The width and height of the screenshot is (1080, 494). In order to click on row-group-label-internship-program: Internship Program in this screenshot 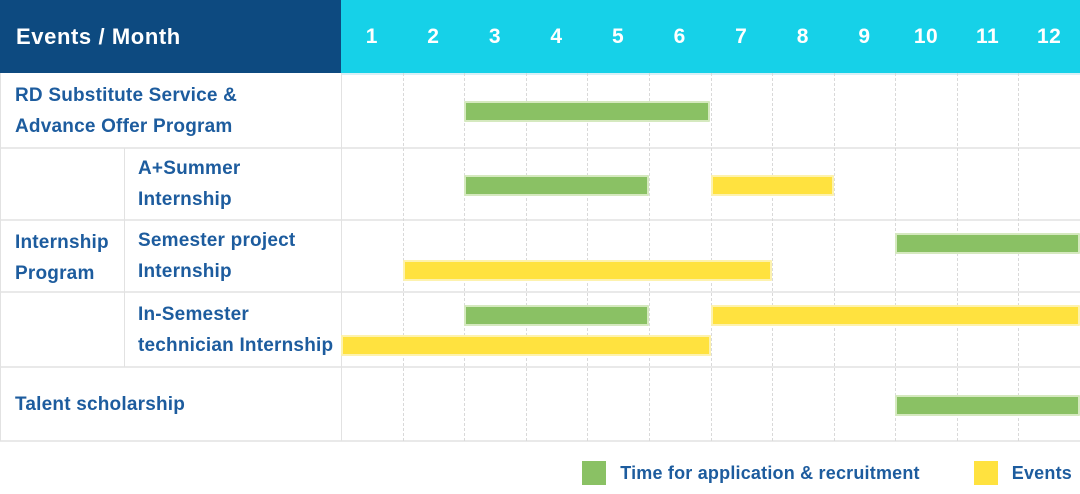, I will do `click(62, 257)`.